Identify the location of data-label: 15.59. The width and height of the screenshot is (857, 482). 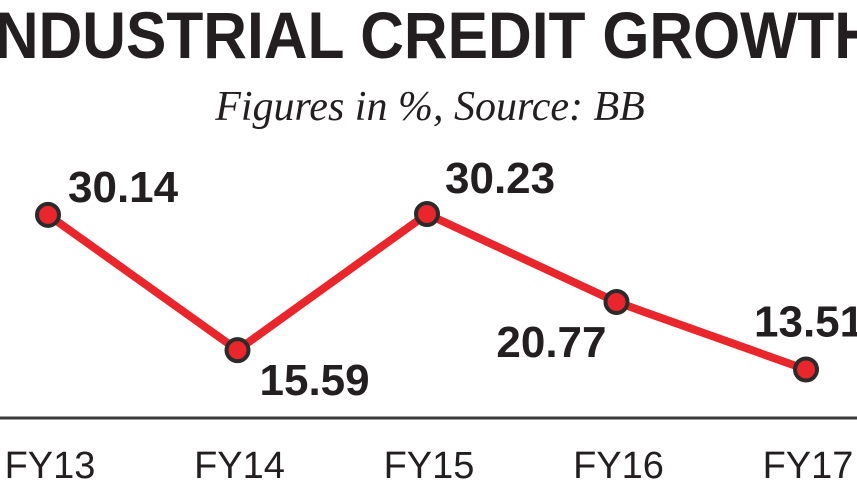
(315, 380).